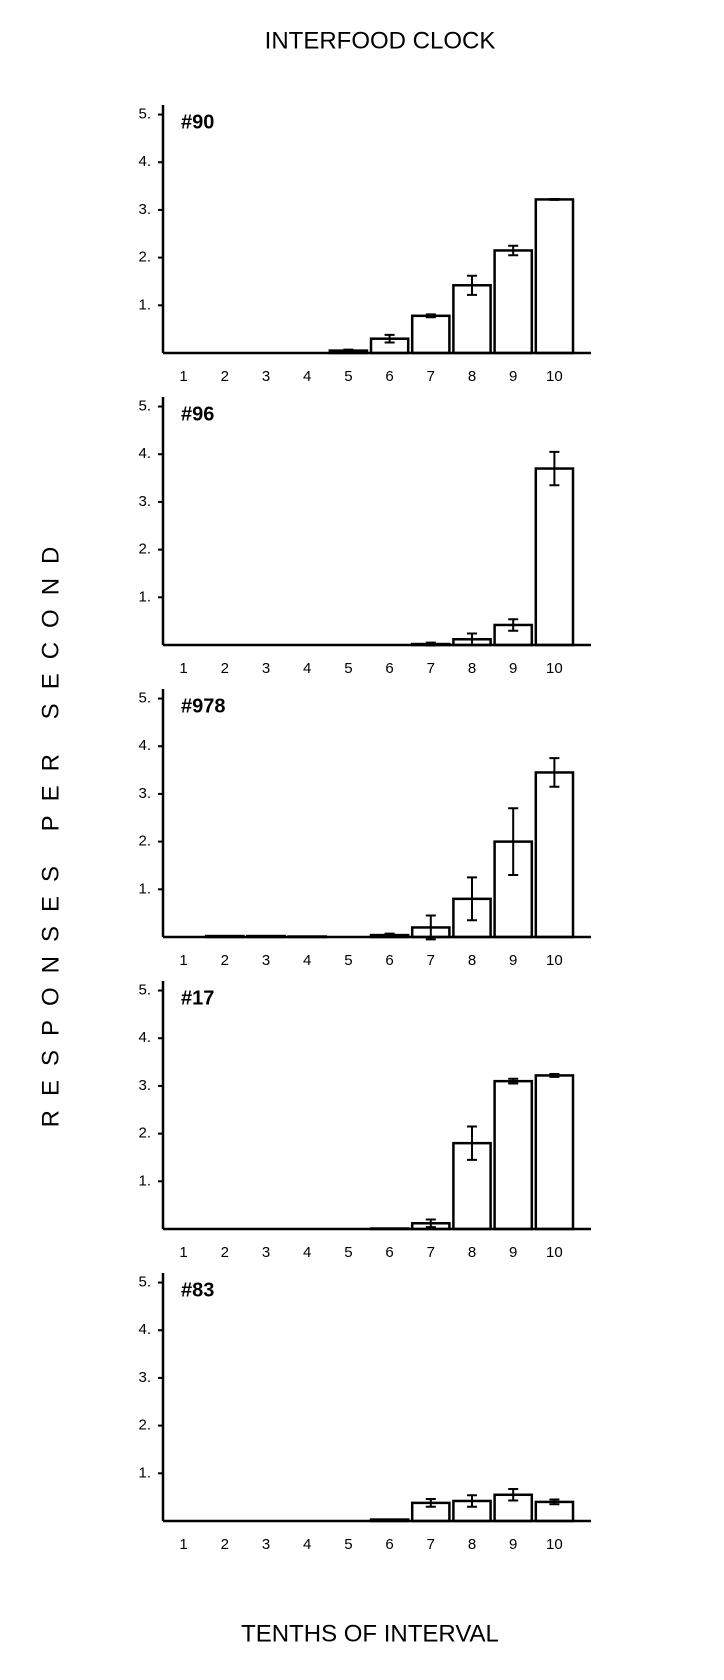 This screenshot has height=1680, width=724. Describe the element at coordinates (197, 414) in the screenshot. I see `panel-label: #96` at that location.